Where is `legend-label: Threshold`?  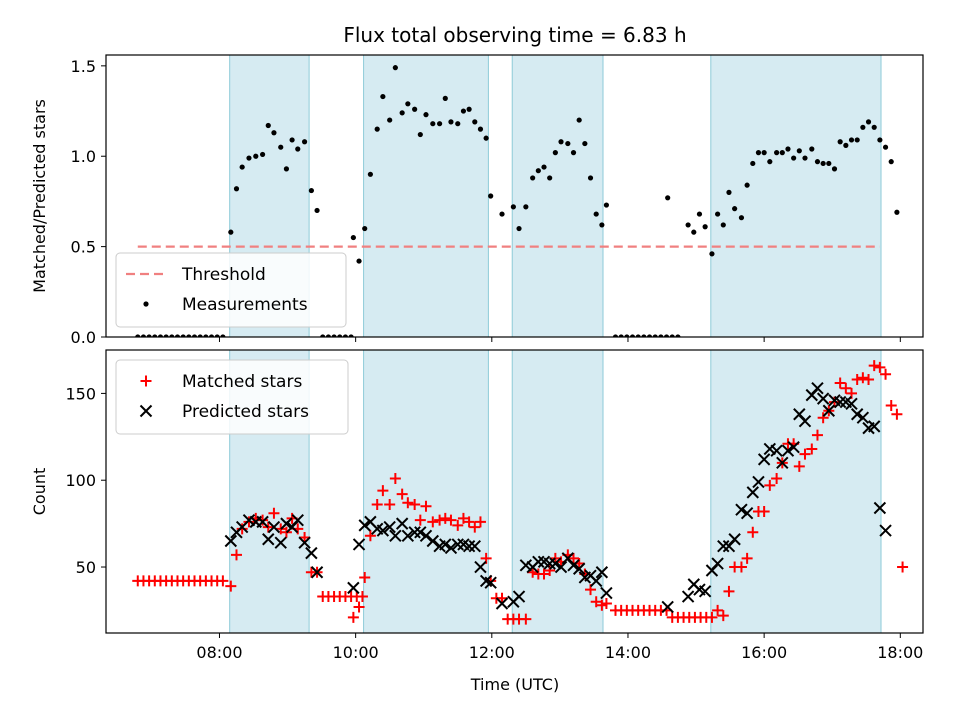
legend-label: Threshold is located at coordinates (223, 275).